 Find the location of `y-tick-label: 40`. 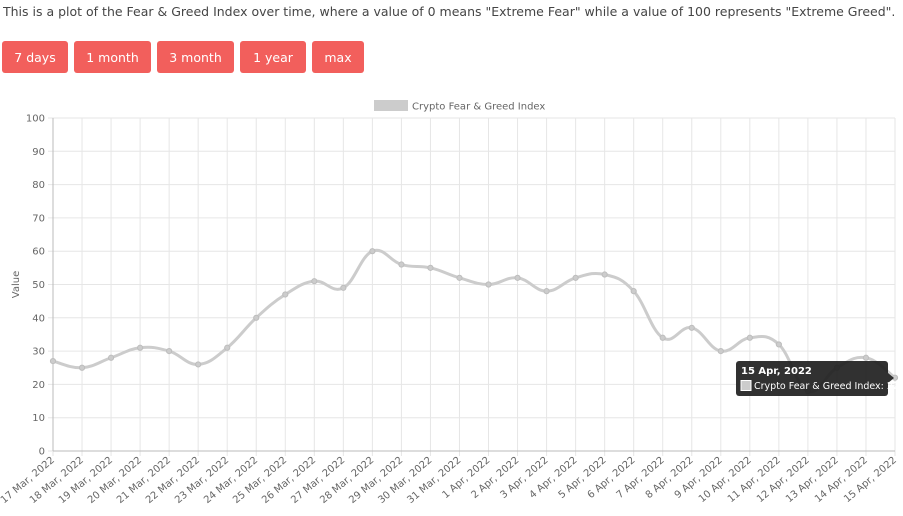

y-tick-label: 40 is located at coordinates (38, 318).